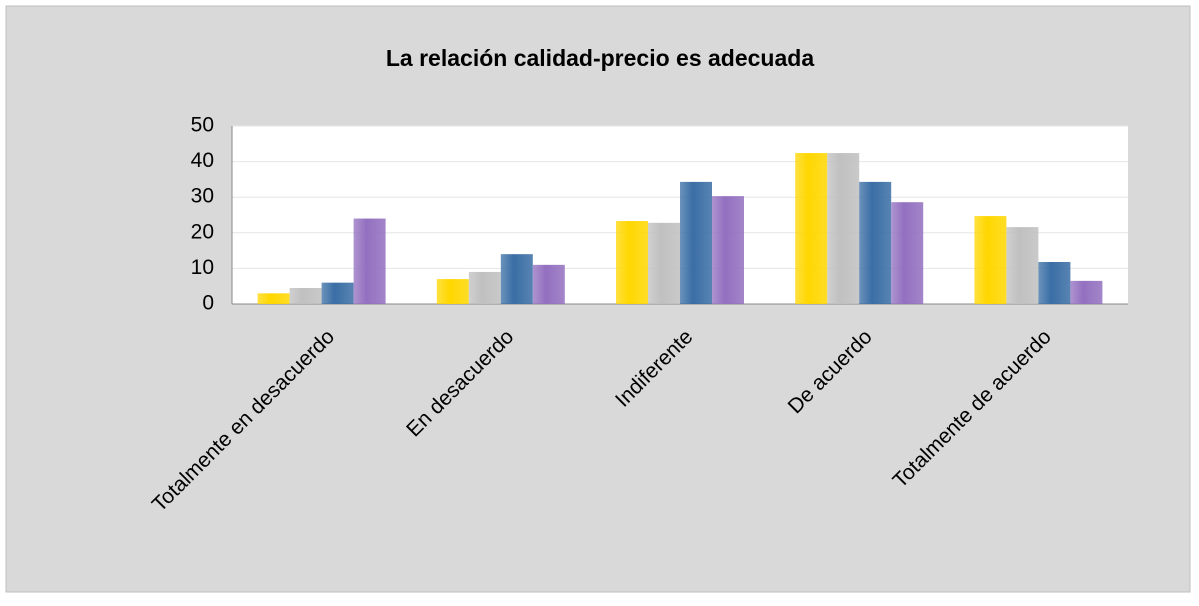 This screenshot has height=606, width=1199. I want to click on y-tick-label: 0, so click(208, 303).